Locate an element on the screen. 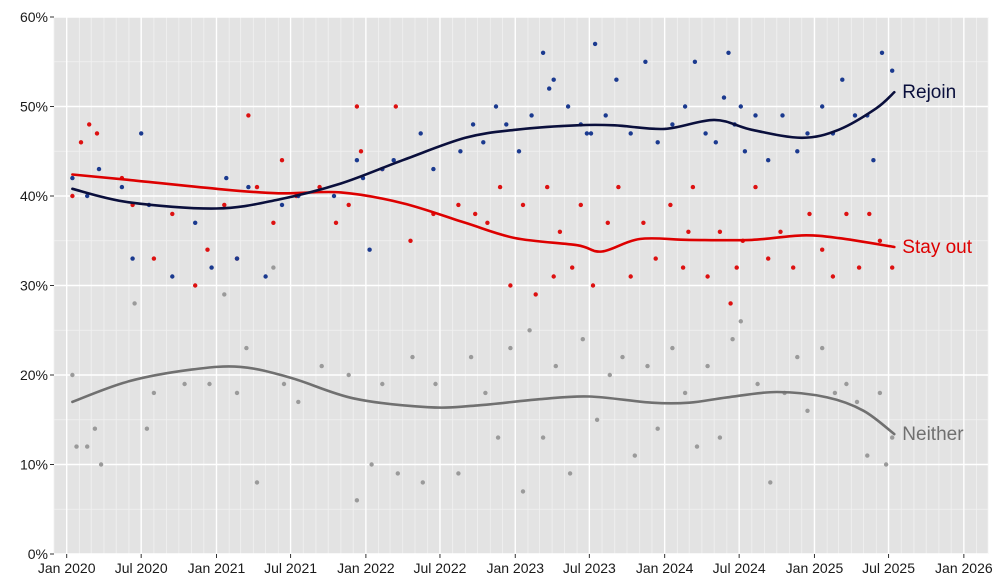 The image size is (1000, 584). x-tick-label: Jan 2023 is located at coordinates (515, 568).